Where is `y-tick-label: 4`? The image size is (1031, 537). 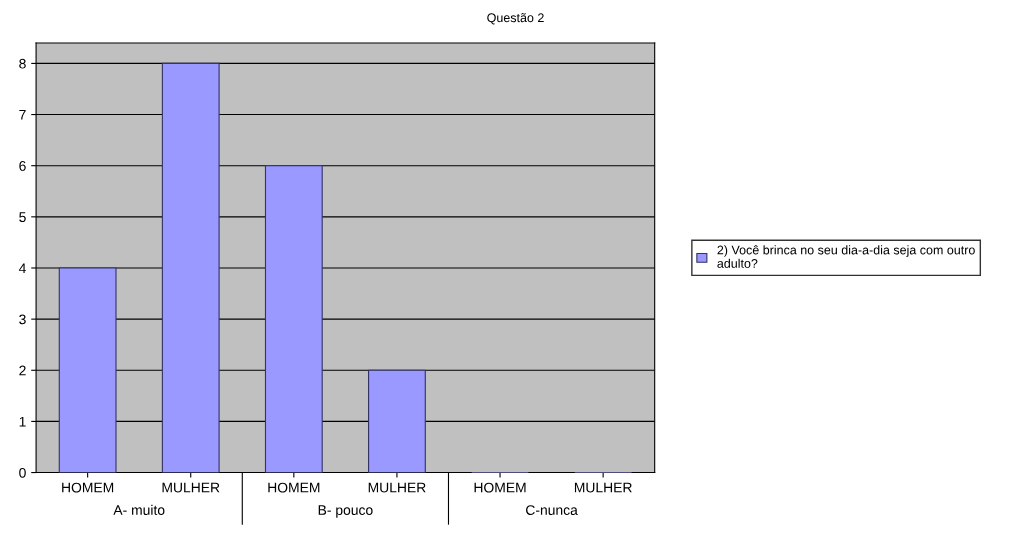
y-tick-label: 4 is located at coordinates (22, 268).